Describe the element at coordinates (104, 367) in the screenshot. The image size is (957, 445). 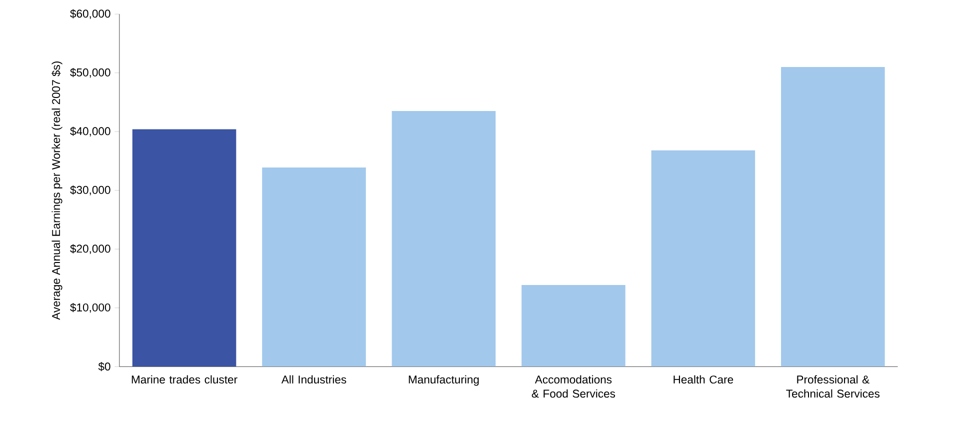
I see `y-tick-label: $0` at that location.